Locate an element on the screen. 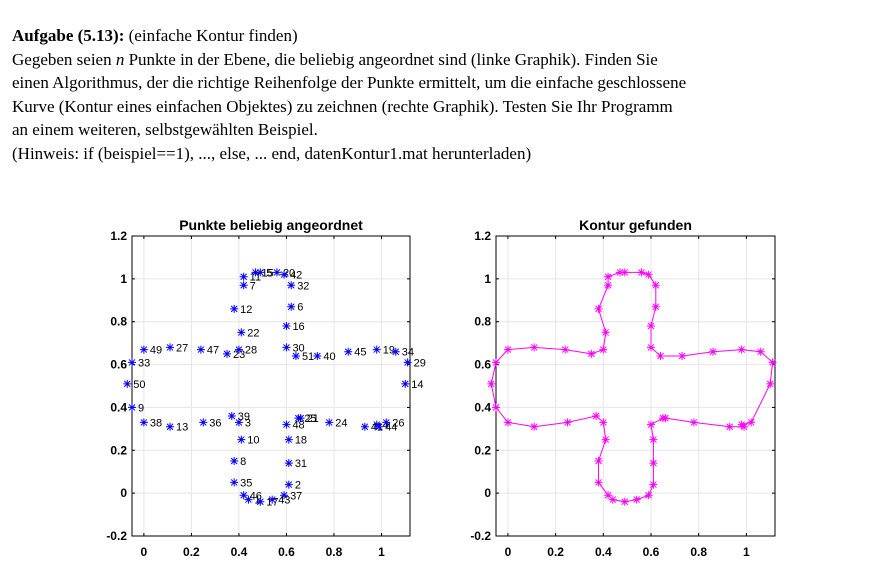 This screenshot has height=585, width=880. point-label-15: 15 is located at coordinates (268, 273).